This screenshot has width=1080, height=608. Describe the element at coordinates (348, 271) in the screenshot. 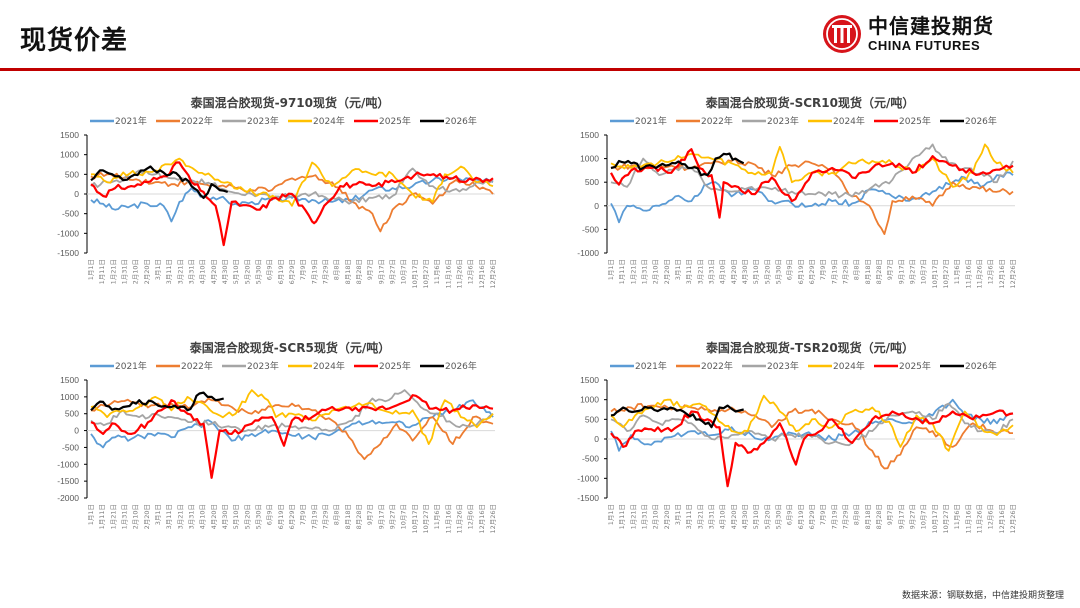

I see `x-tick-label: 8月18日` at that location.